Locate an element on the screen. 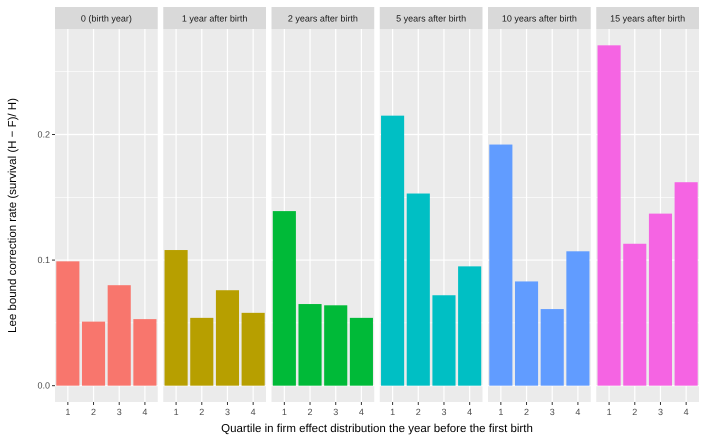 This screenshot has width=702, height=437. y-axis-title: Lee bound correction rate (survival (H − F)/ H) is located at coordinates (13, 215).